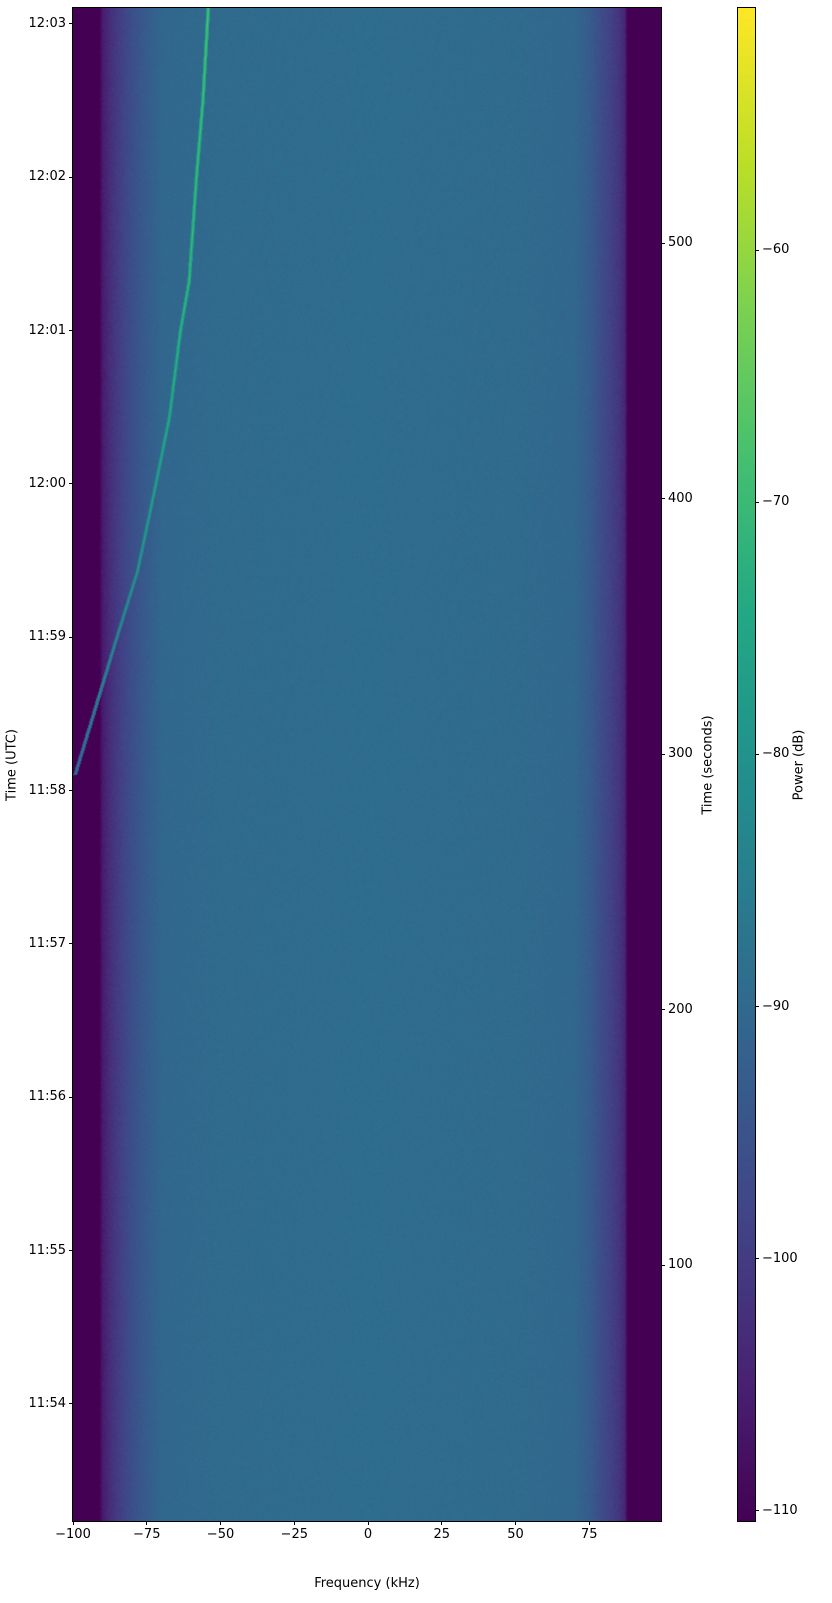  I want to click on y-axis-label-left: Time (UTC), so click(12, 765).